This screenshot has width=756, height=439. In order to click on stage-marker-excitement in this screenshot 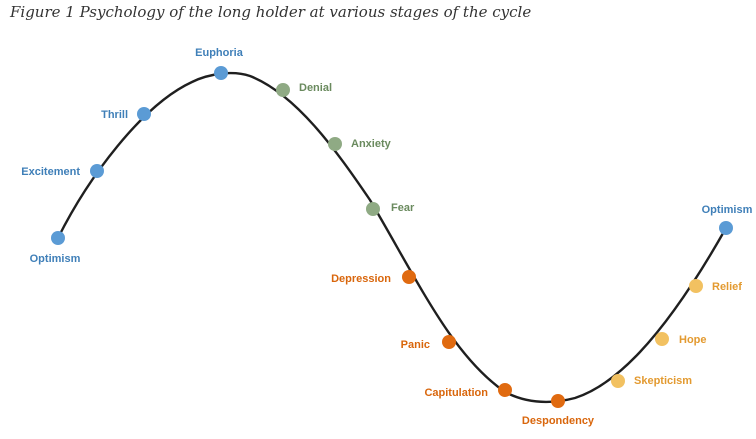, I will do `click(97, 171)`.